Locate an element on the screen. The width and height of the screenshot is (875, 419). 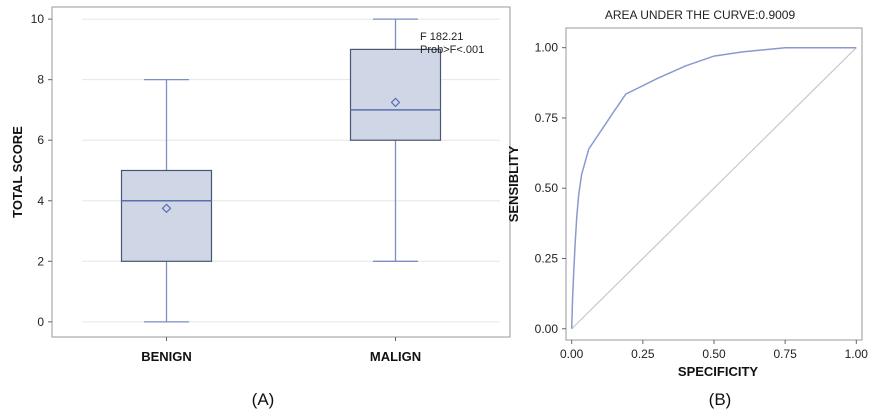
roc-y-ticks: 0.00 0.25 0.50 0.75 1.00 is located at coordinates (550, 188).